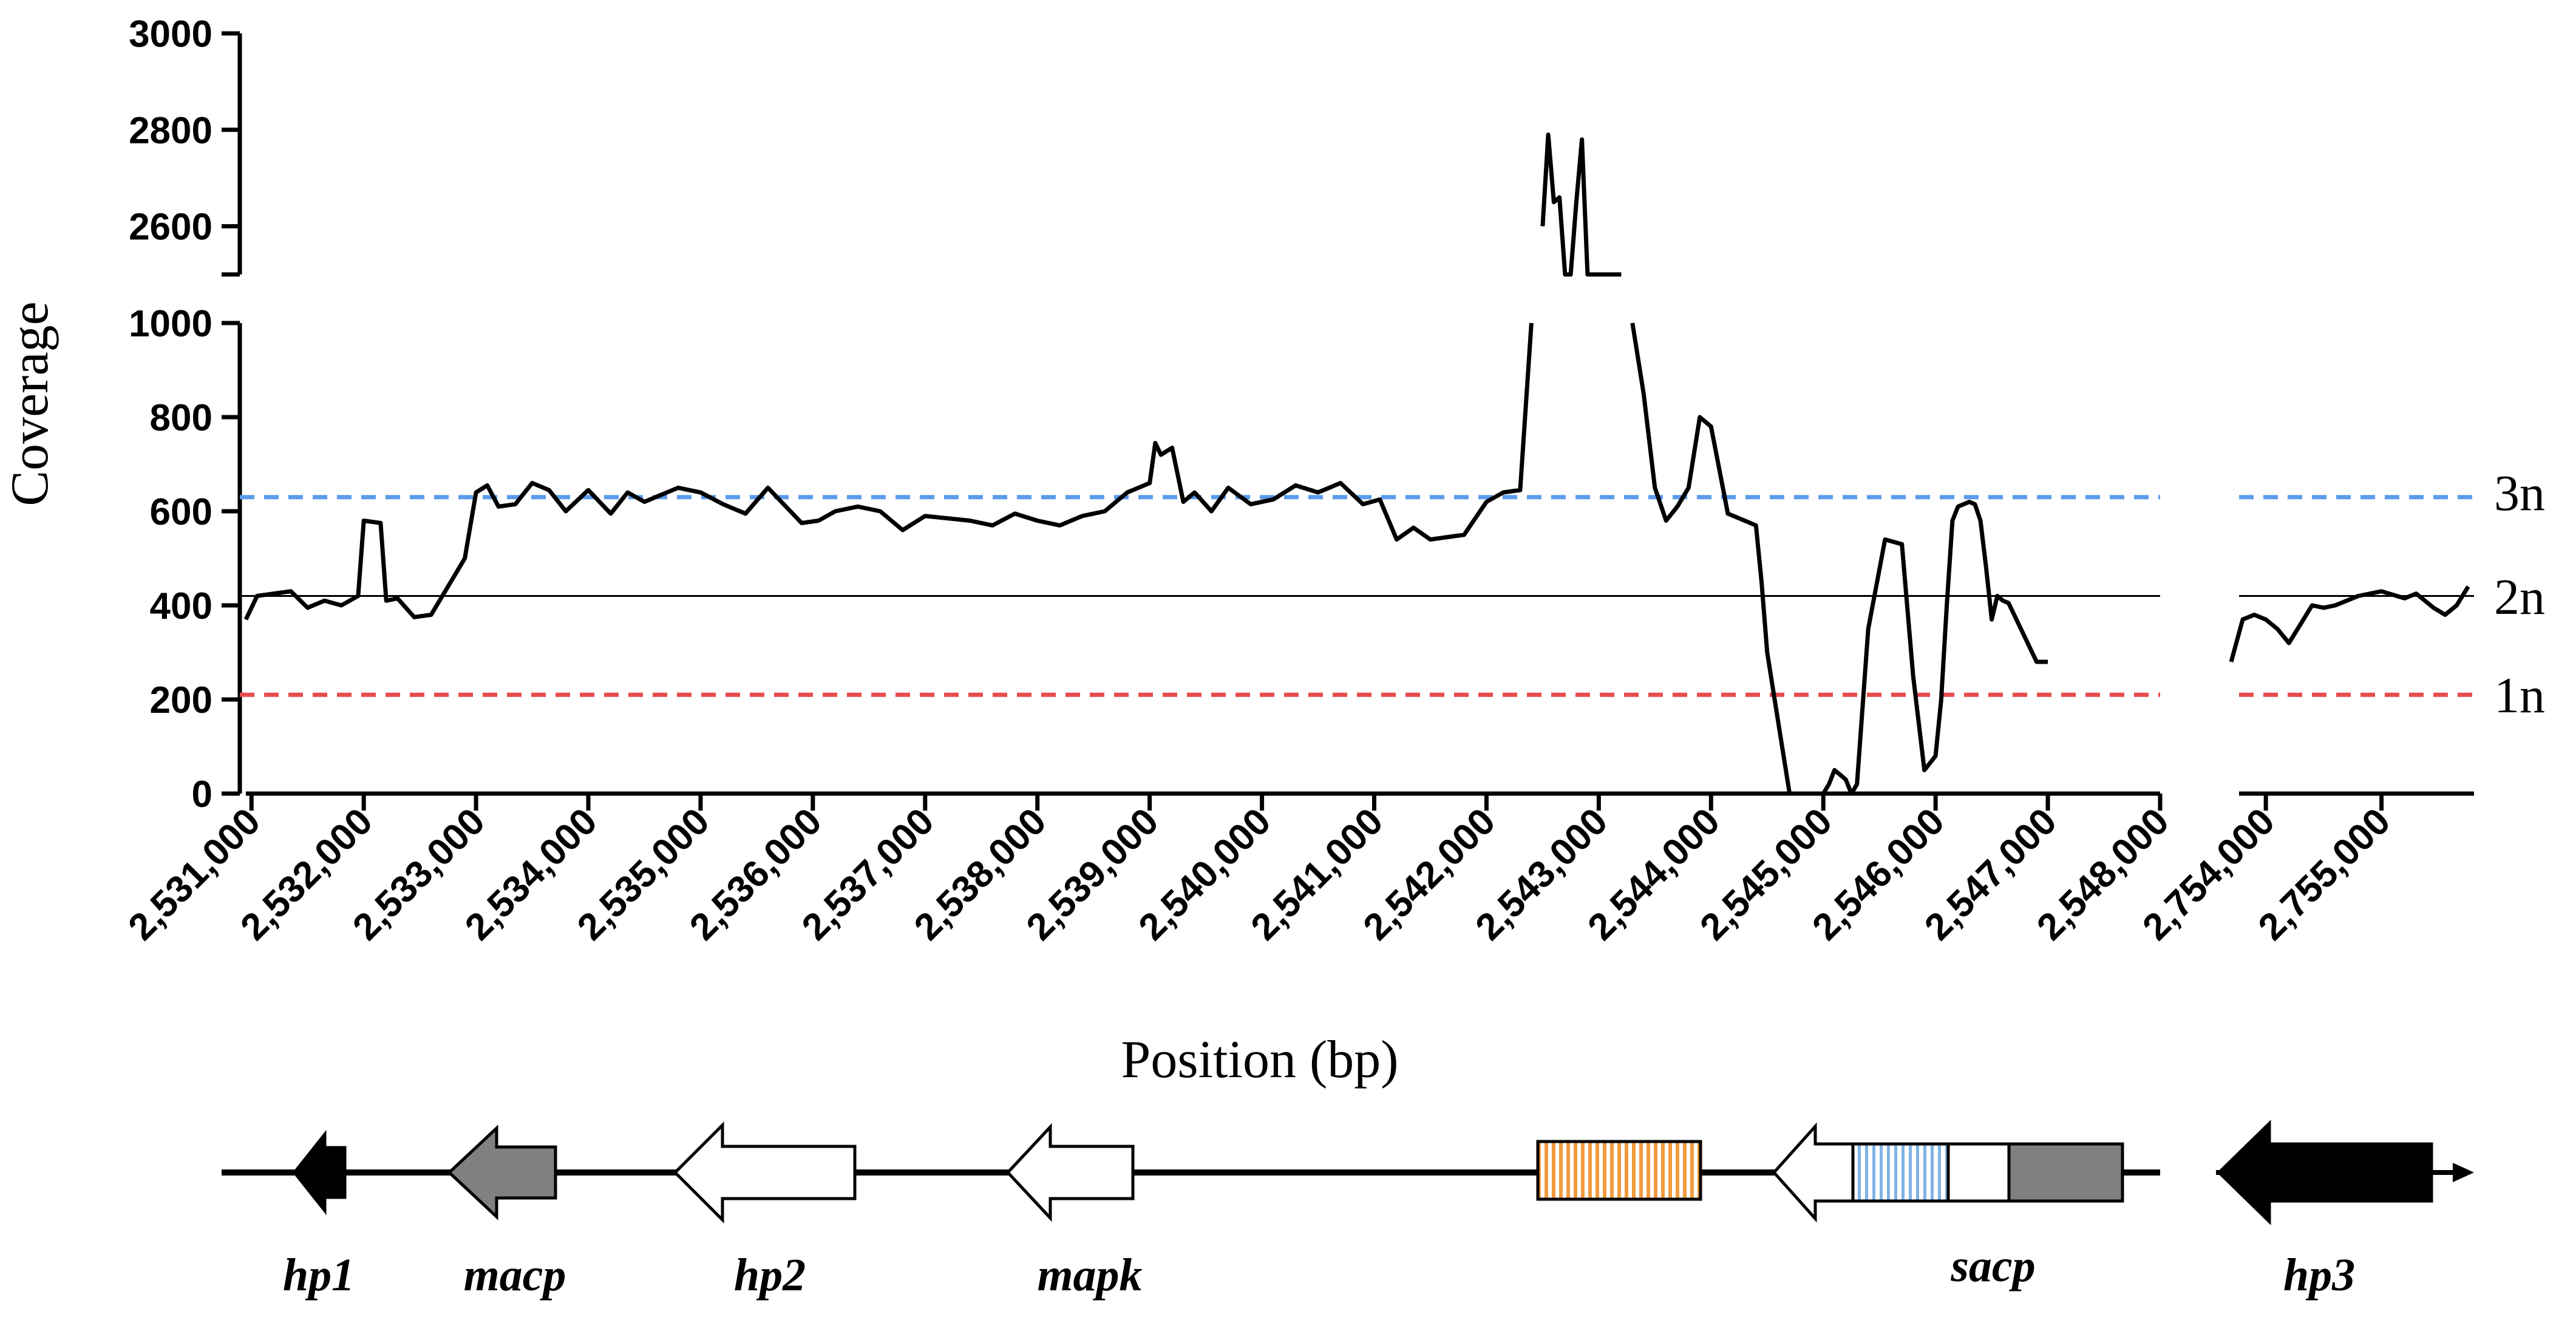 The image size is (2576, 1317). What do you see at coordinates (1619, 1170) in the screenshot?
I see `gene-orange-striped-block` at bounding box center [1619, 1170].